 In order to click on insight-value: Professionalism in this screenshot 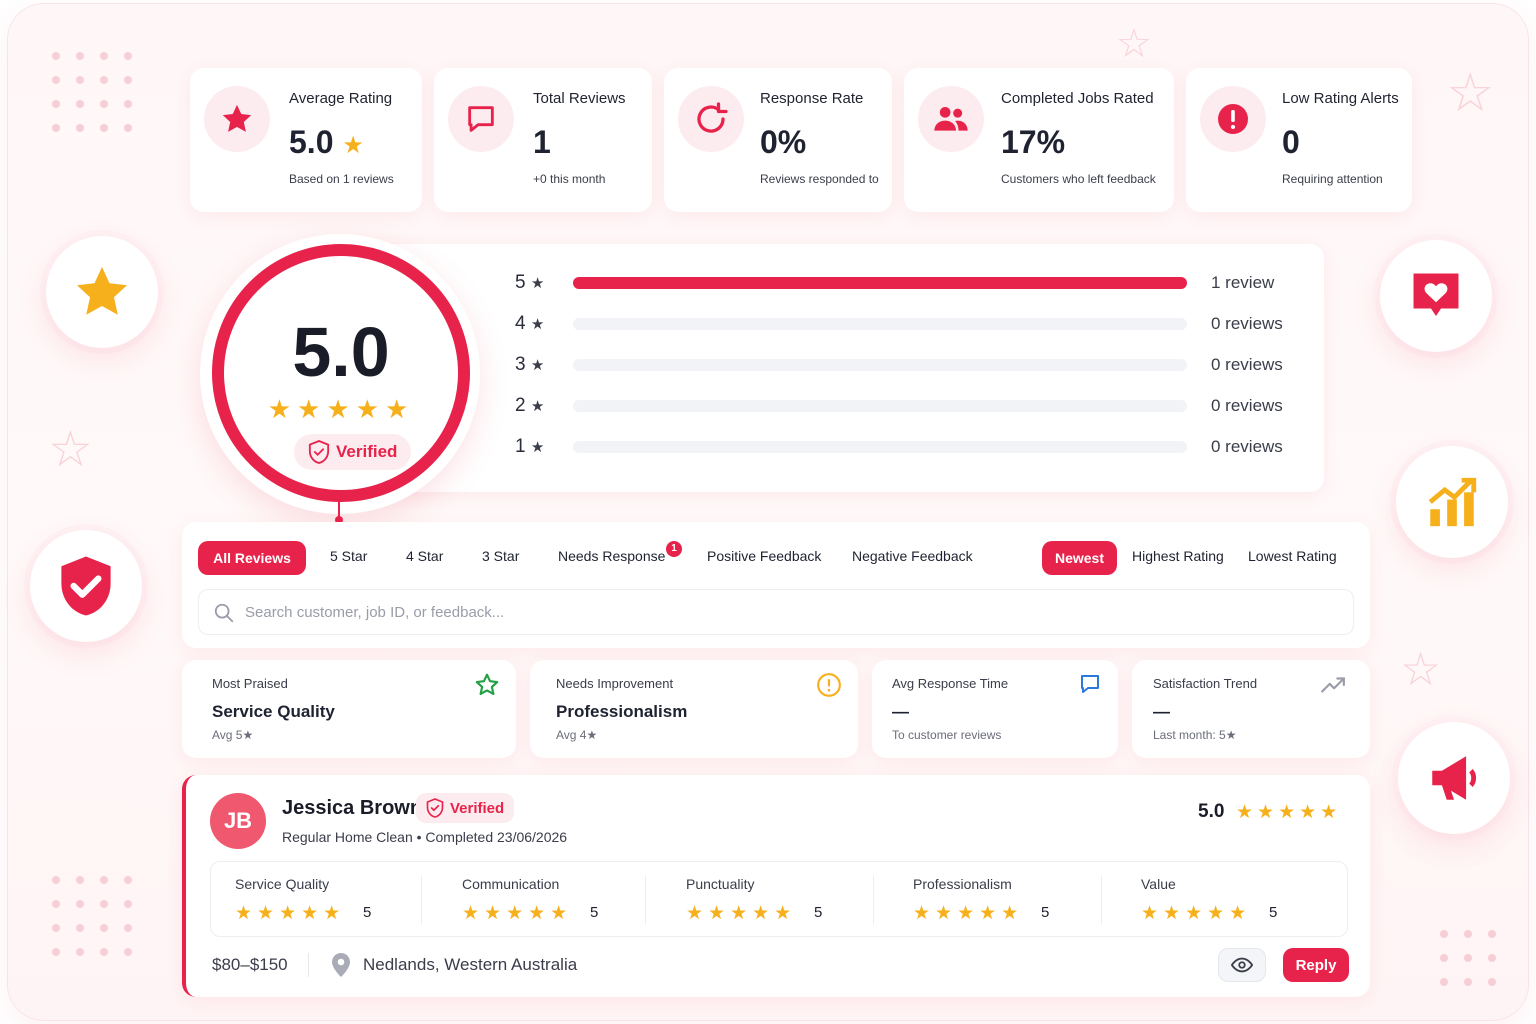, I will do `click(622, 711)`.